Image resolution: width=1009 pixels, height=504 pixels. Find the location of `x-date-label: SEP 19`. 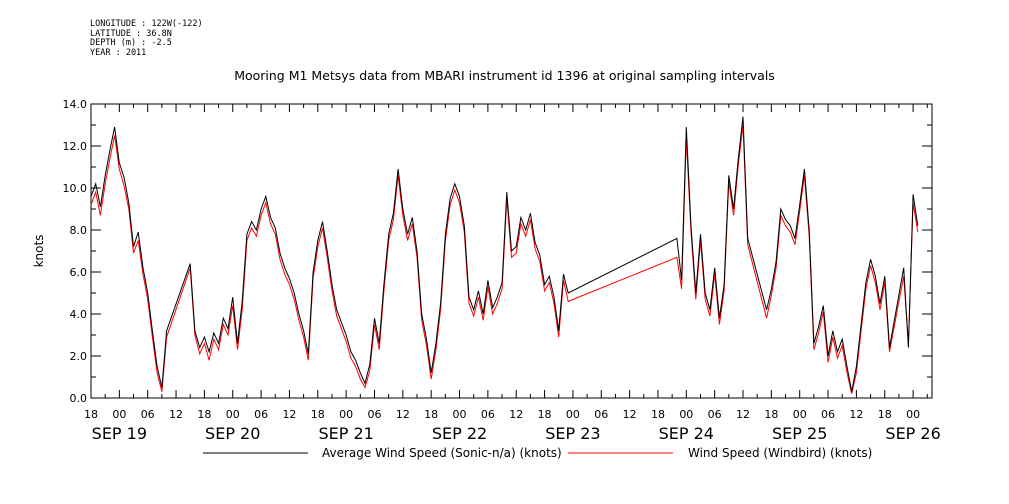

x-date-label: SEP 19 is located at coordinates (119, 433).